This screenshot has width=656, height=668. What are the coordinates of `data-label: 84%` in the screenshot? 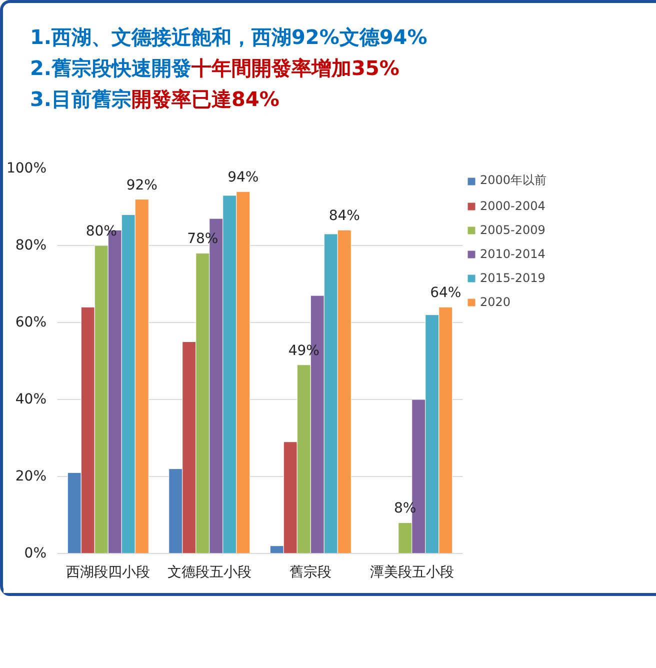 It's located at (344, 216).